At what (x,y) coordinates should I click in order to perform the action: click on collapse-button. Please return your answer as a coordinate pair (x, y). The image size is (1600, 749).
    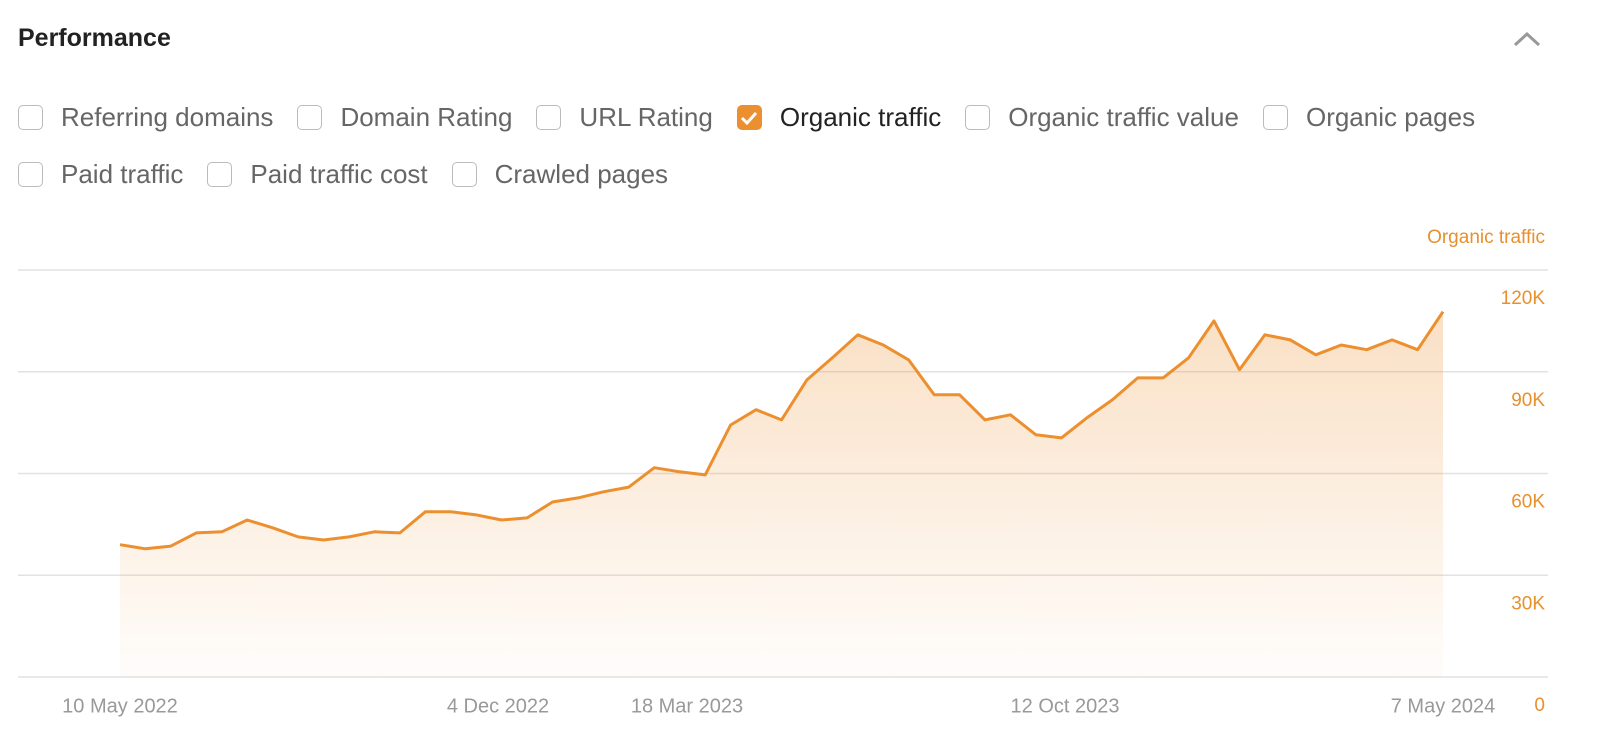
    Looking at the image, I should click on (1527, 39).